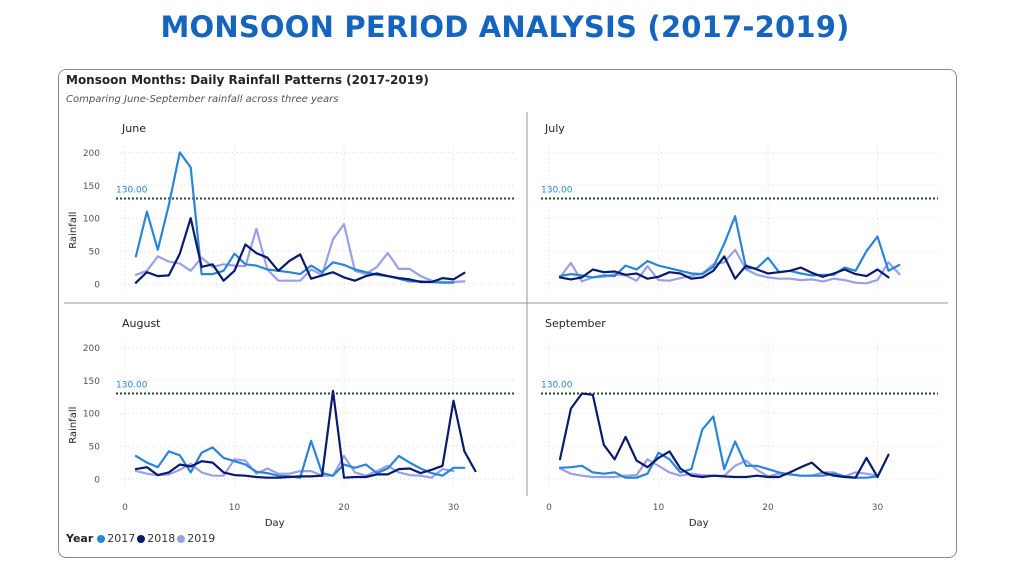 The width and height of the screenshot is (1010, 578). I want to click on legend-dot-2018, so click(141, 538).